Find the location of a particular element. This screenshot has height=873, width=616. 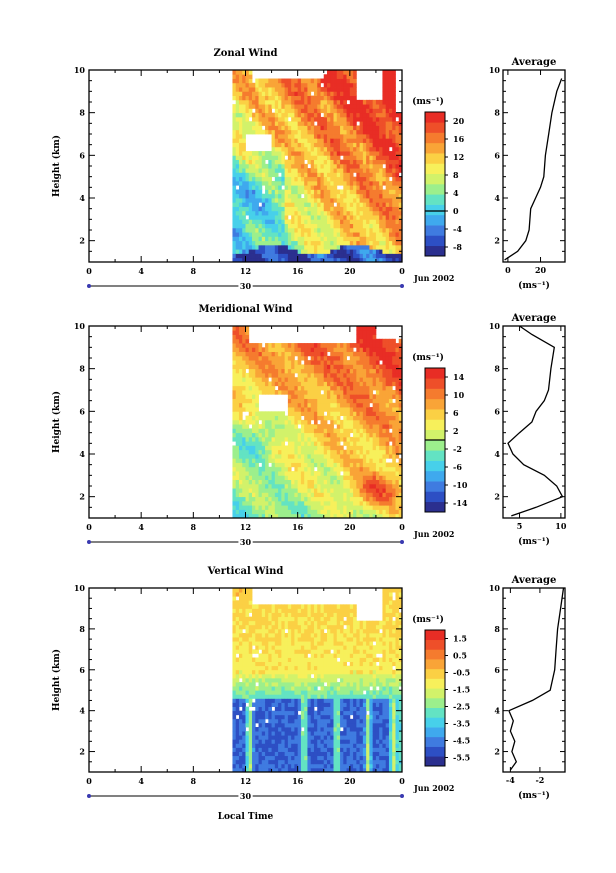

day-bar-start is located at coordinates (89, 286).